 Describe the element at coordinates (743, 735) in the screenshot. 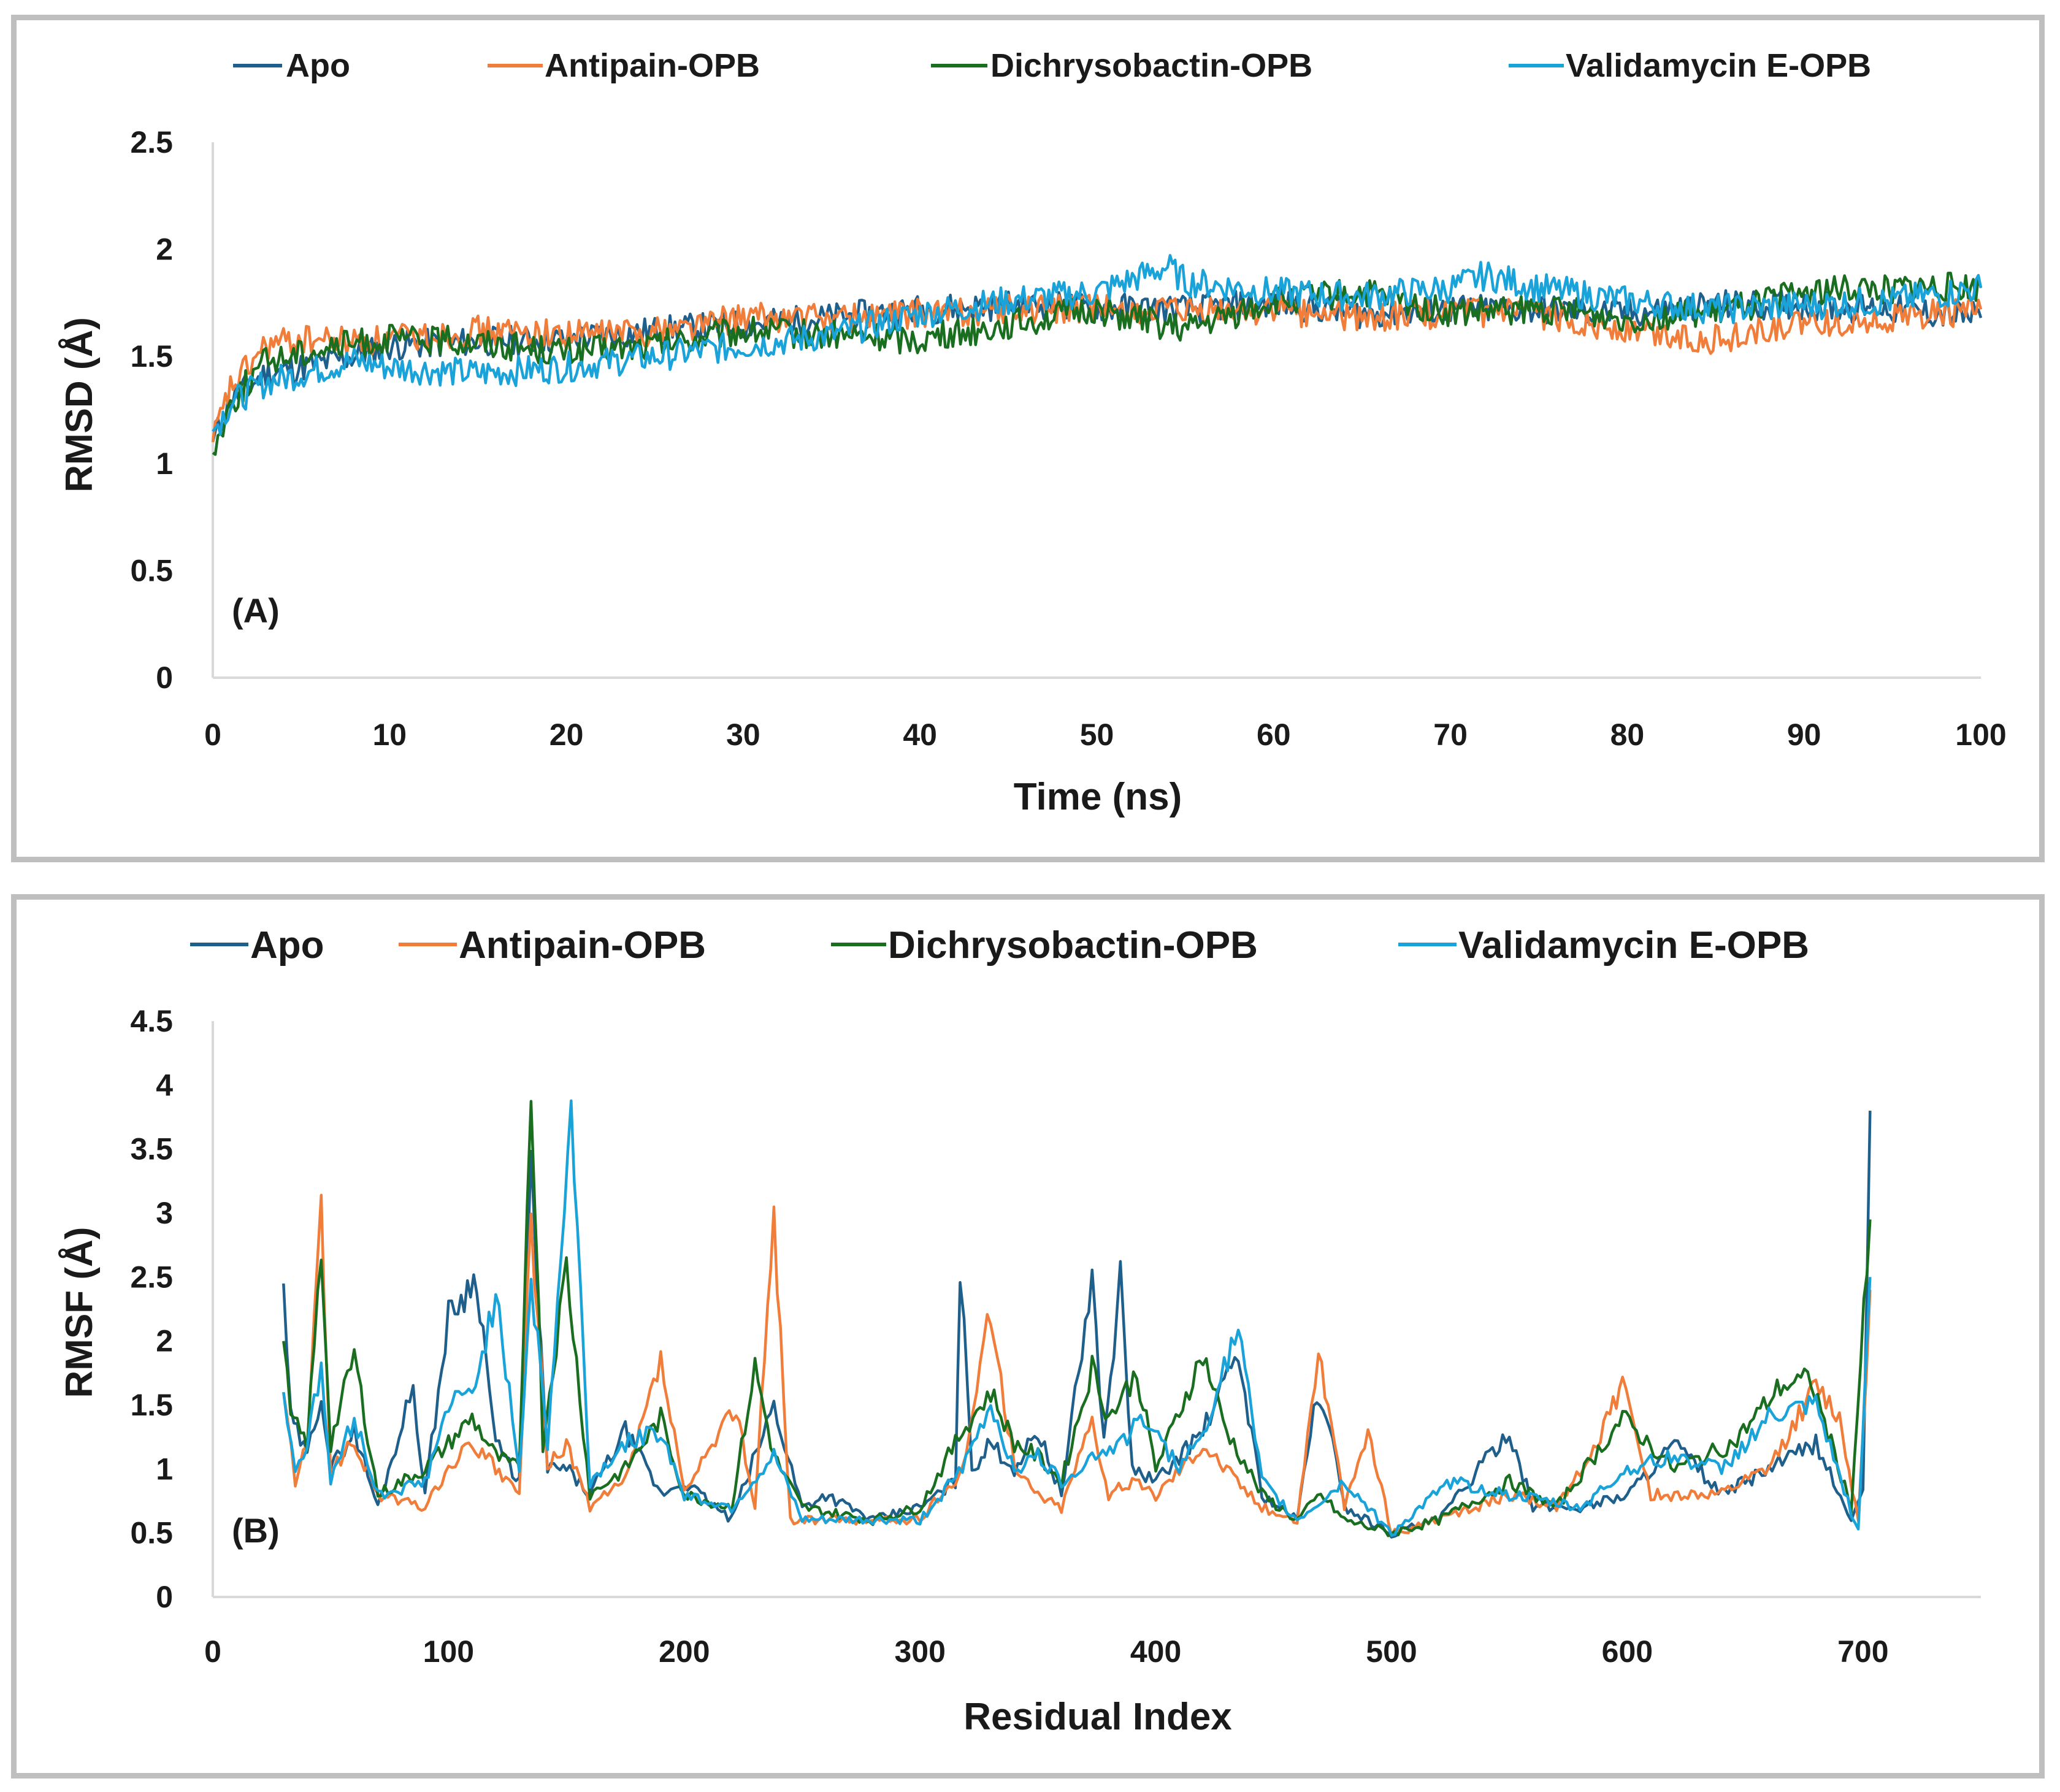

I see `x-tick-label: 30` at that location.